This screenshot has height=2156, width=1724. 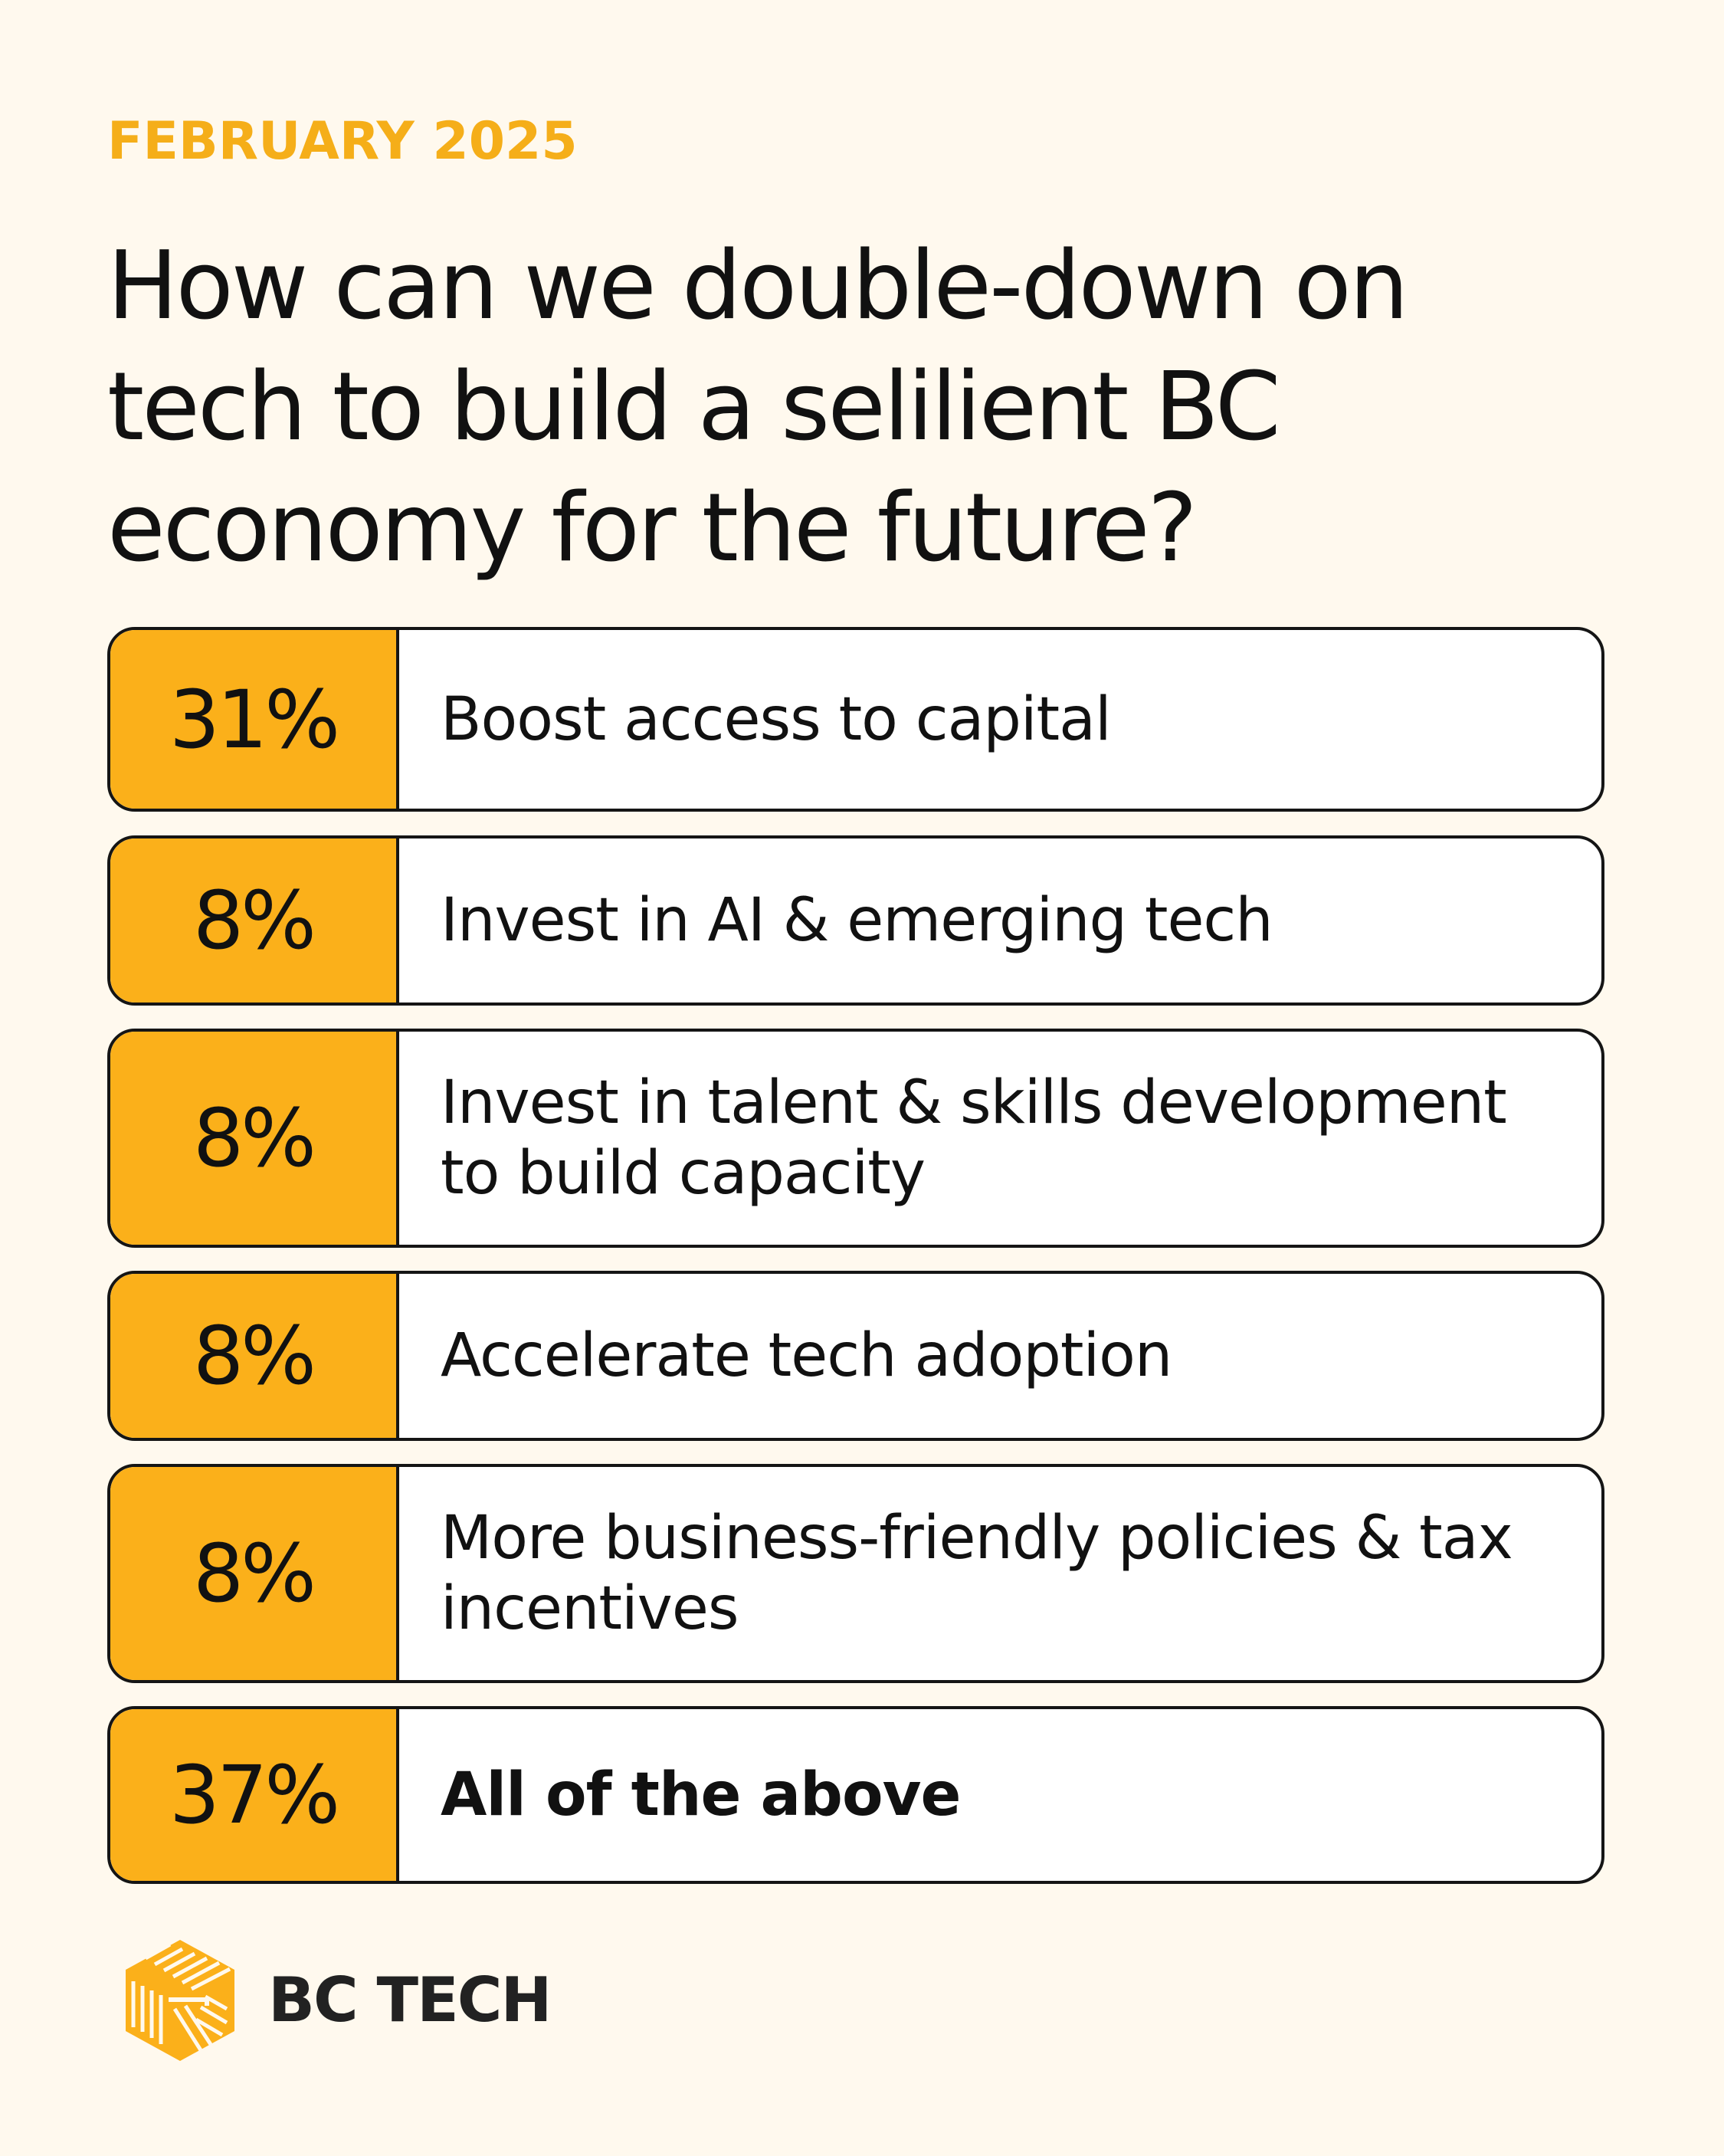 I want to click on option-label: Accelerate tech adoption, so click(x=806, y=1355).